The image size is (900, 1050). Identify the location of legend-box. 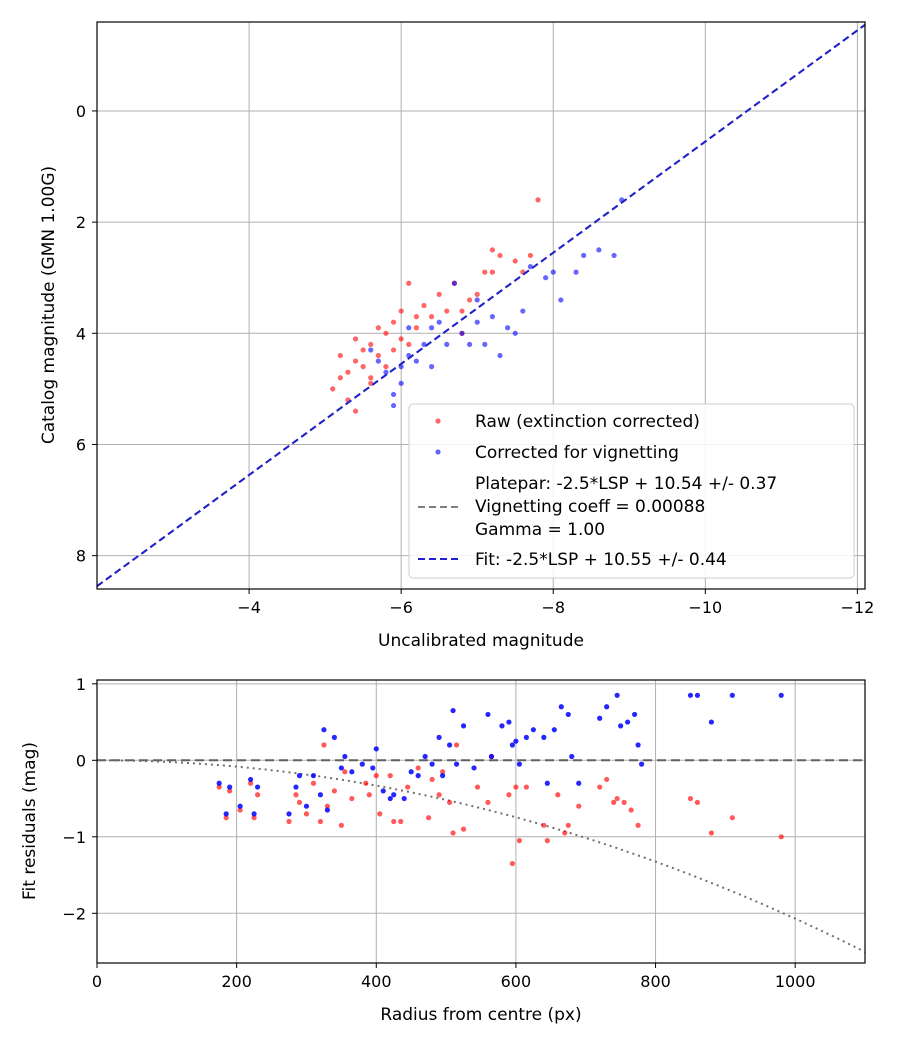
(631, 491).